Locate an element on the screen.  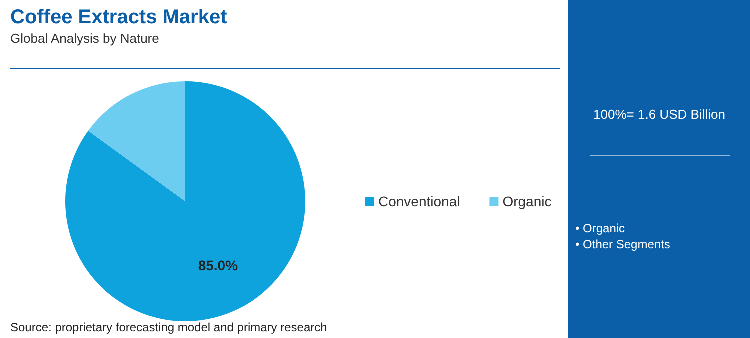
legend-label: Conventional is located at coordinates (419, 202).